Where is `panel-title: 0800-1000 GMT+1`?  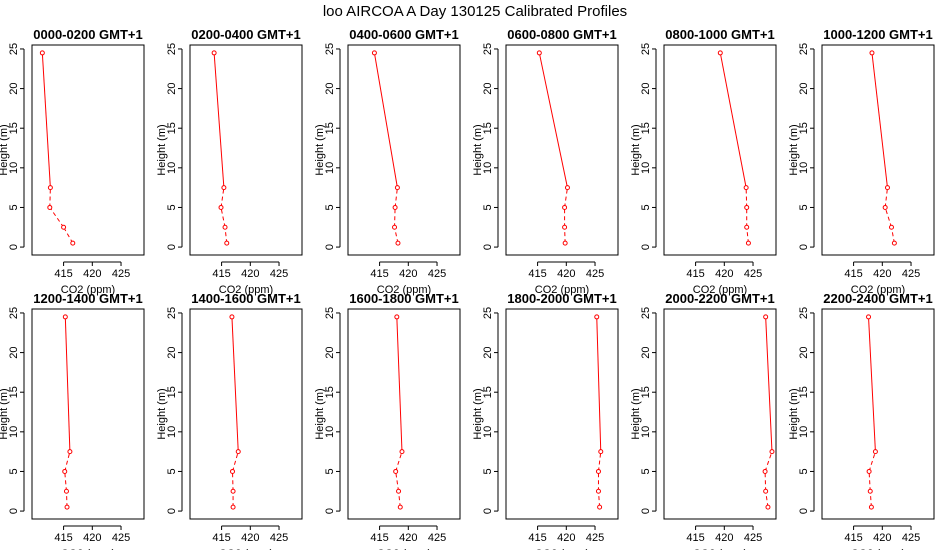
panel-title: 0800-1000 GMT+1 is located at coordinates (719, 34).